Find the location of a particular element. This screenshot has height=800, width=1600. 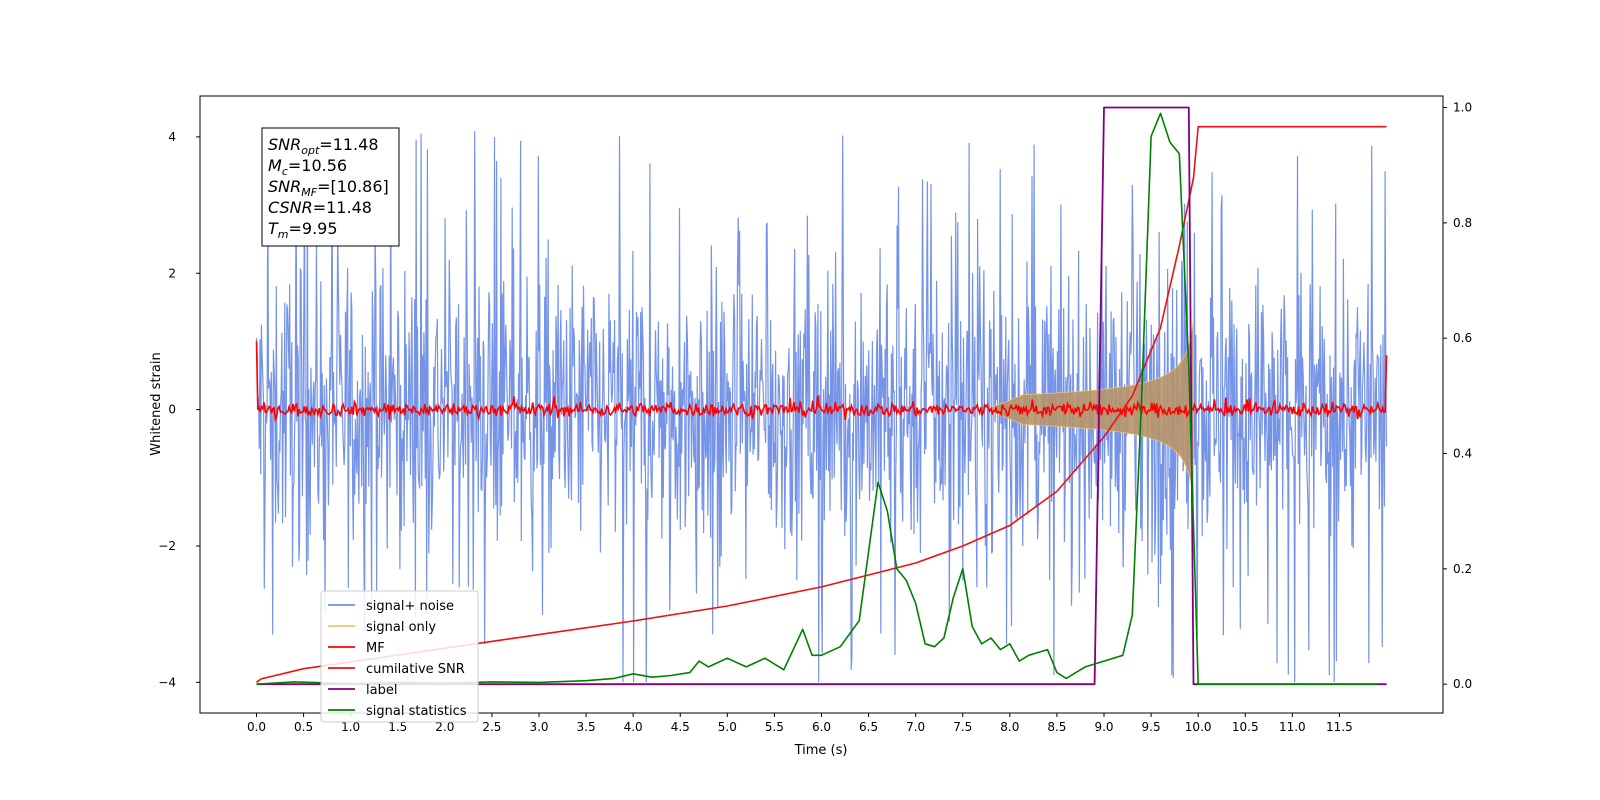

y-tick-label-right: 0.2 is located at coordinates (1462, 569).